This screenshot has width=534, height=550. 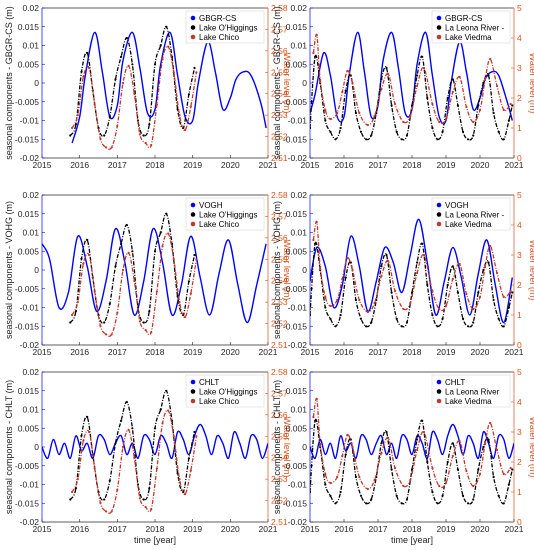 I want to click on y-left-tick-label: -0.015, so click(x=295, y=139).